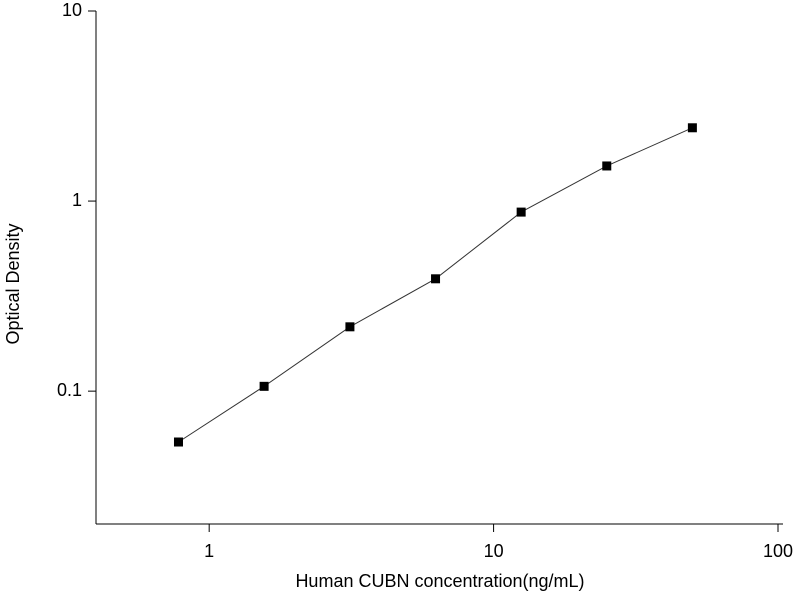 Image resolution: width=800 pixels, height=600 pixels. What do you see at coordinates (439, 581) in the screenshot?
I see `x-axis-label: Human CUBN concentration(ng/mL)` at bounding box center [439, 581].